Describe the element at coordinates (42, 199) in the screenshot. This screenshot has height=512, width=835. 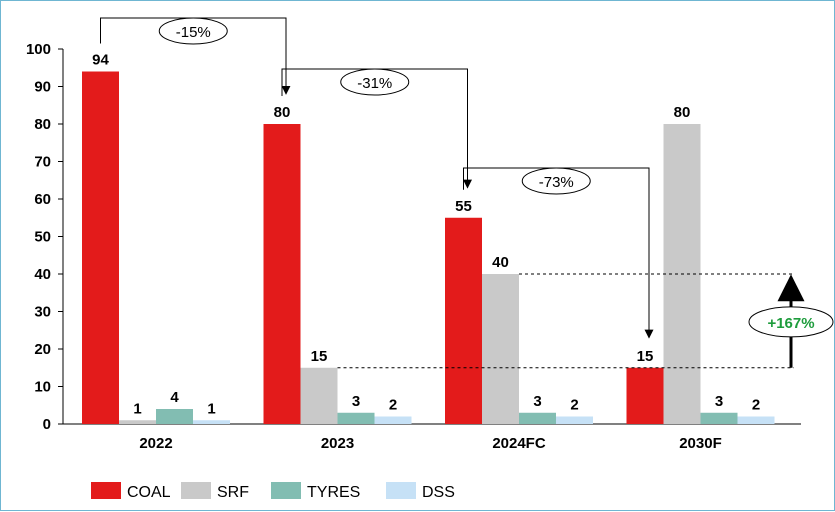
I see `y-tick-label: 60` at that location.